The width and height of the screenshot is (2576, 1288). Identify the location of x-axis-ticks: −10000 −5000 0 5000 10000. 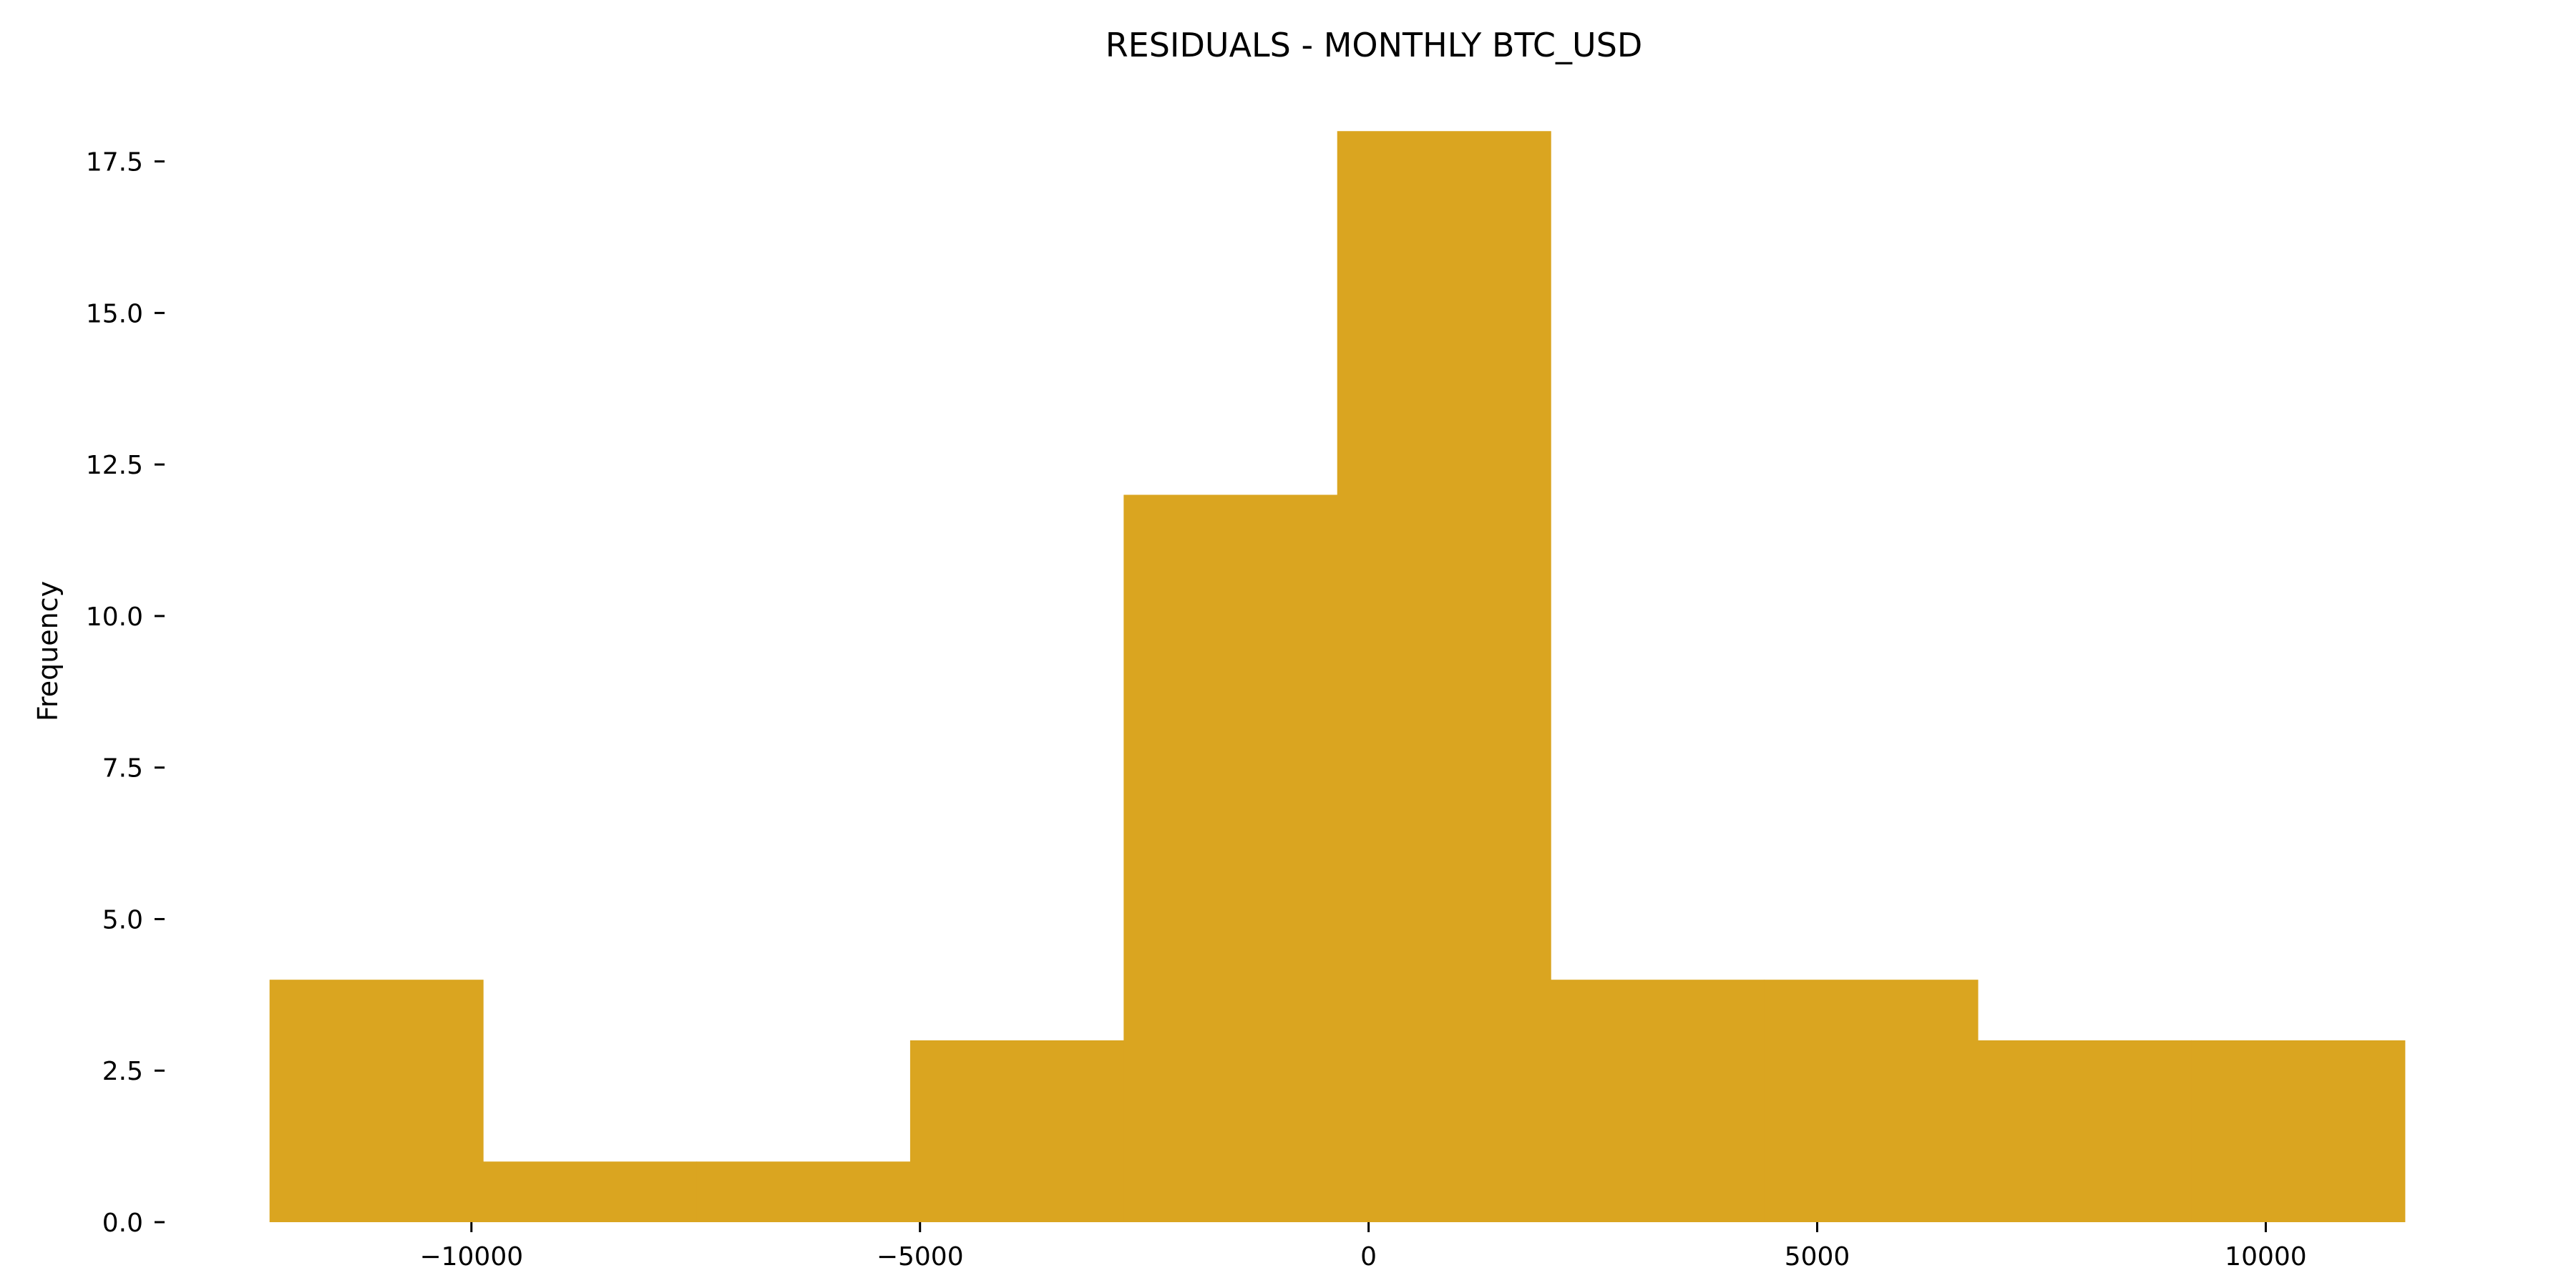
(1363, 1247).